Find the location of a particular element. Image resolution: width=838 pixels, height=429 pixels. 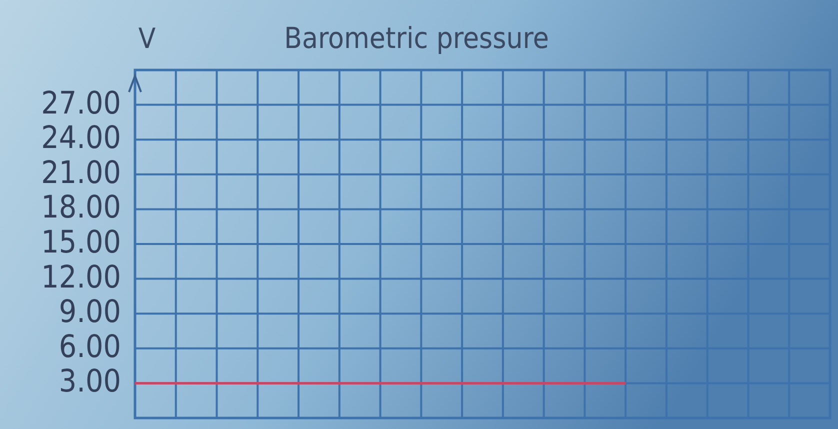

y-axis-title: V is located at coordinates (147, 38).